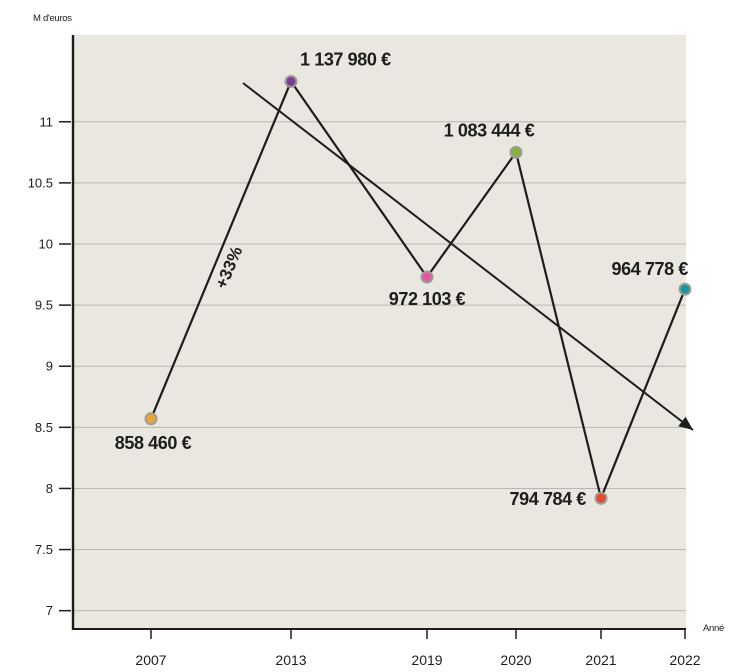 The height and width of the screenshot is (672, 732). Describe the element at coordinates (489, 130) in the screenshot. I see `data-label-2020: 1 083 444 €` at that location.